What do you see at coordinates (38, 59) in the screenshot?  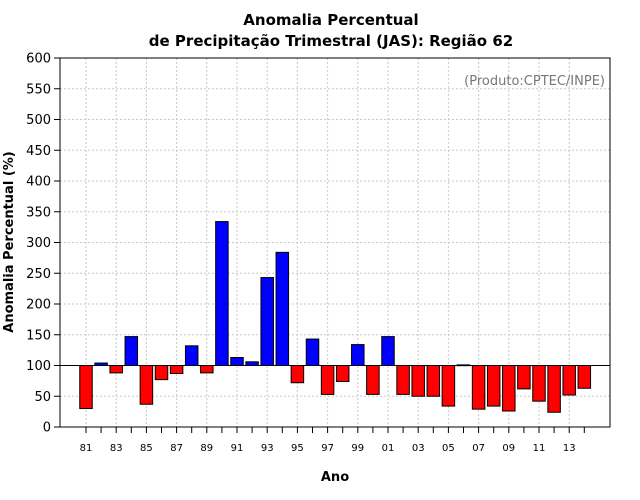 I see `y-tick-label: 600` at bounding box center [38, 59].